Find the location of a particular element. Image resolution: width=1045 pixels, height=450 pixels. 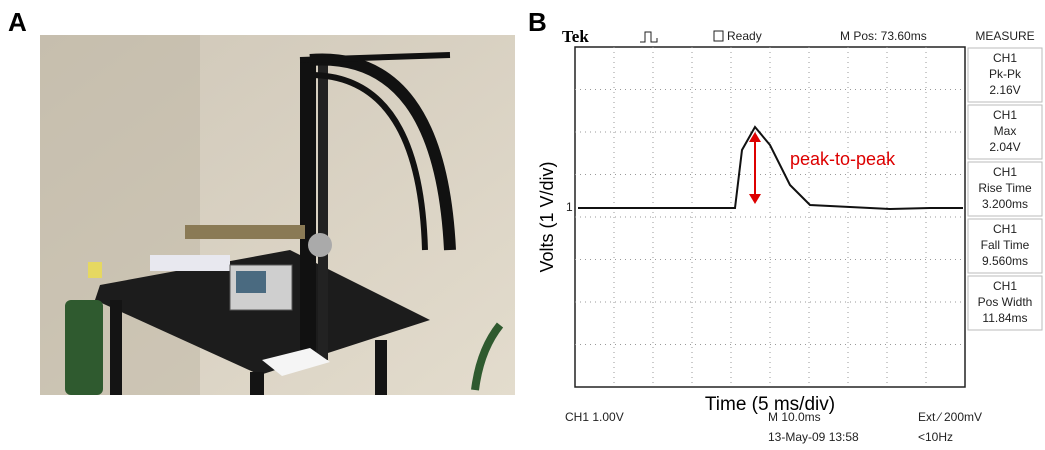

position: M Pos: 73.60ms is located at coordinates (883, 36).